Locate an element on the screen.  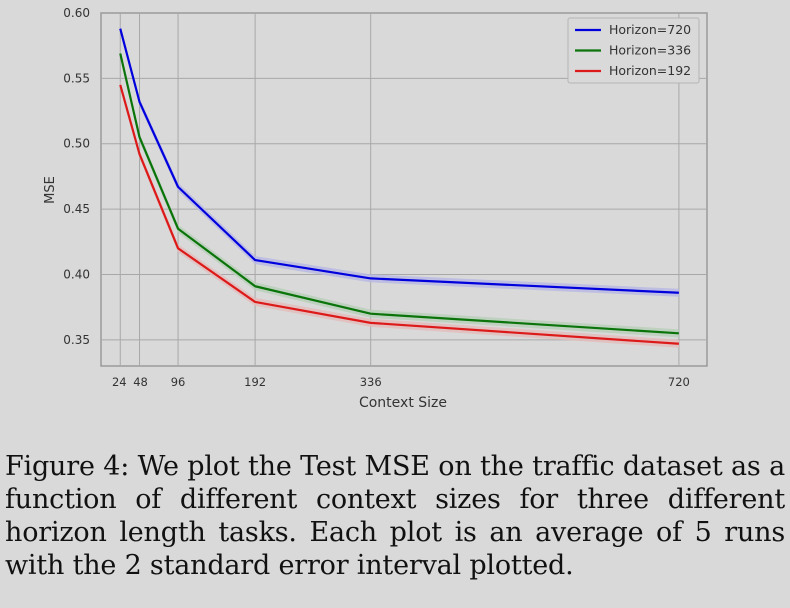
y-tick-labels: 0.35 0.40 0.45 0.50 0.55 0.60 is located at coordinates (76, 176).